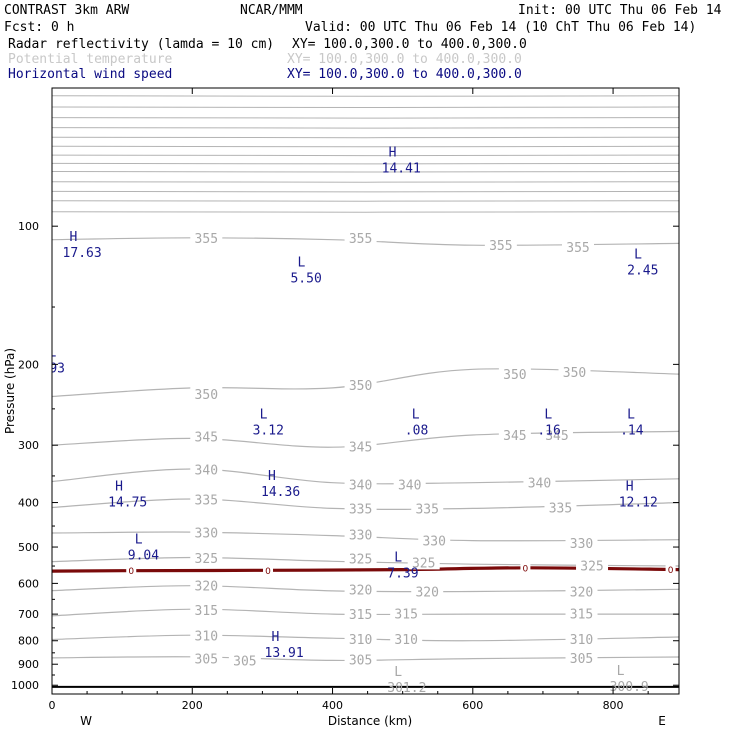  I want to click on y-axis-title: Pressure (hPa), so click(10, 391).